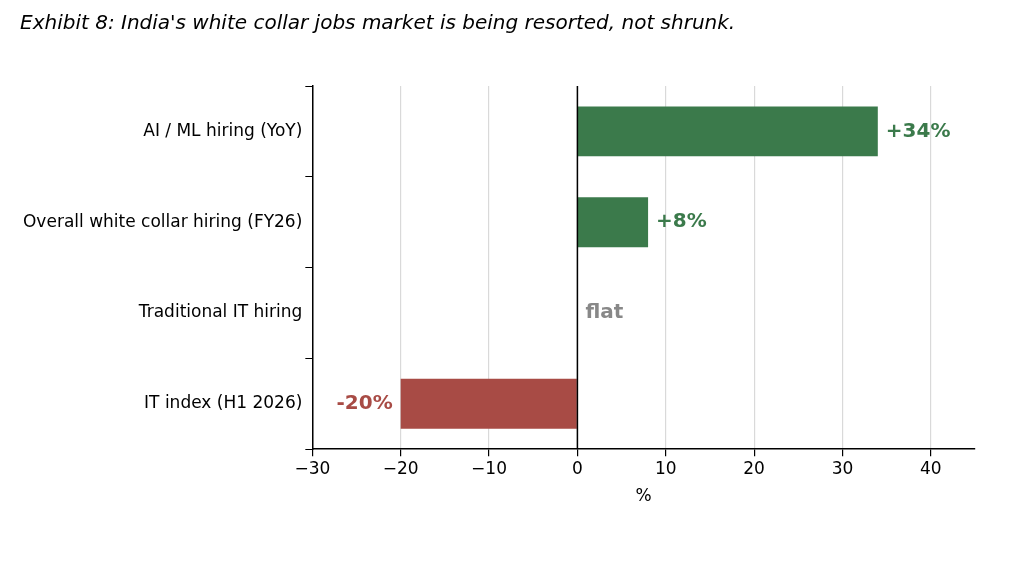 The height and width of the screenshot is (571, 1017). Describe the element at coordinates (364, 402) in the screenshot. I see `data-label: -20%` at that location.